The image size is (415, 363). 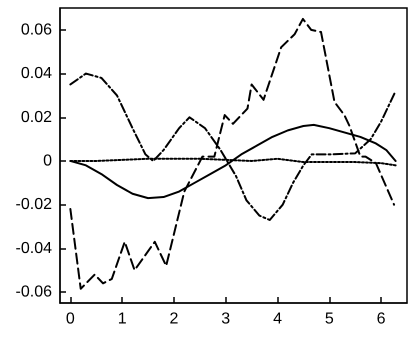 I want to click on y-tick-label: 0, so click(x=47, y=161).